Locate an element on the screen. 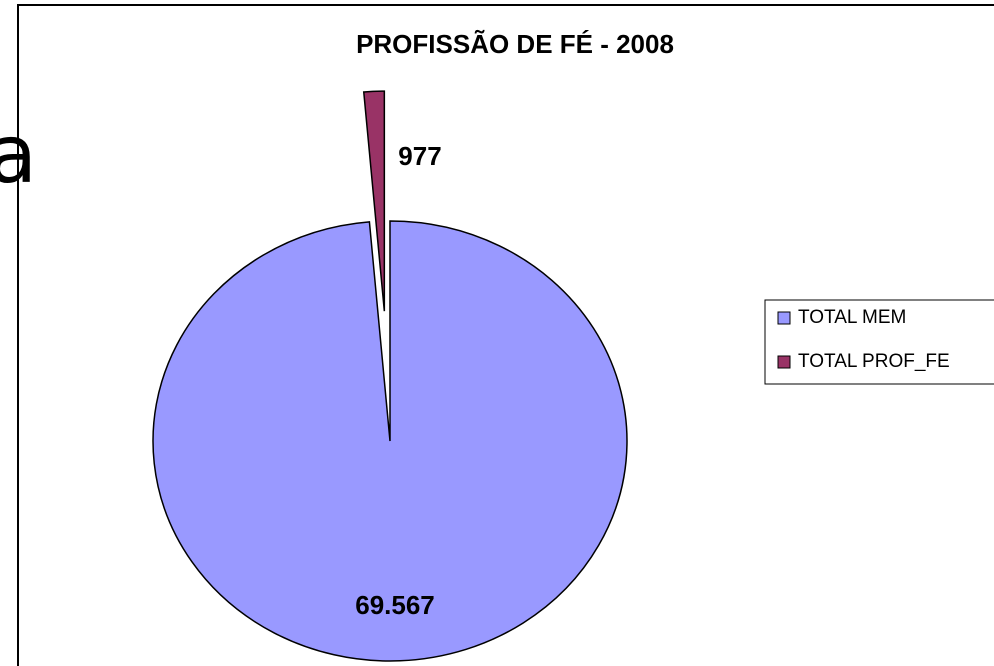  data-label: 69.567 is located at coordinates (395, 605).